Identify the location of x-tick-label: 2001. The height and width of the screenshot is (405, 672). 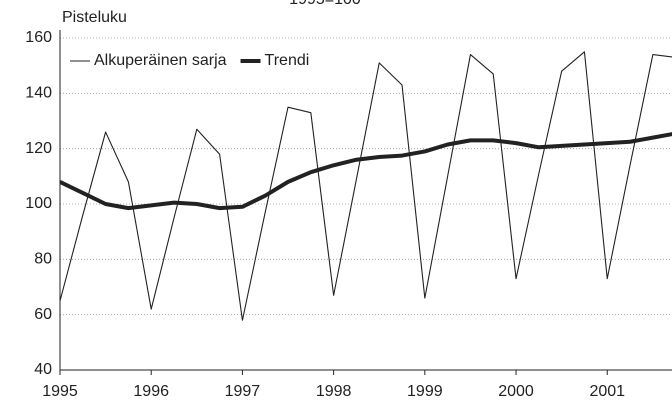
(607, 391).